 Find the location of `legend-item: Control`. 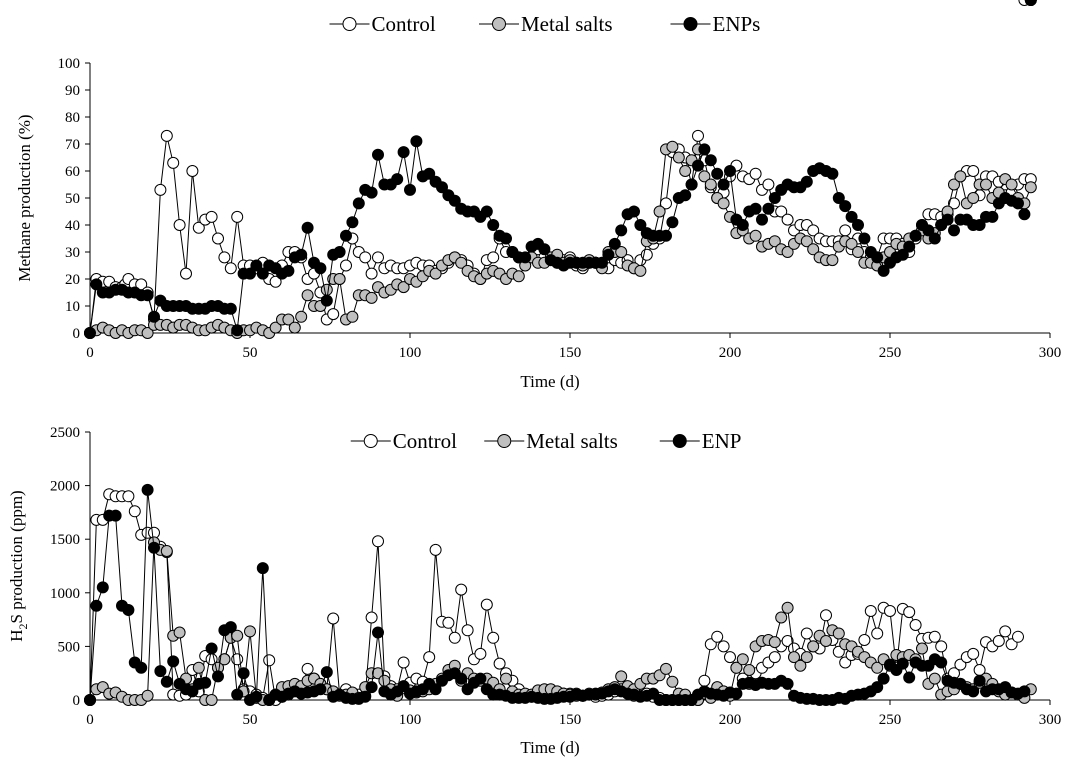

legend-item: Control is located at coordinates (403, 441).